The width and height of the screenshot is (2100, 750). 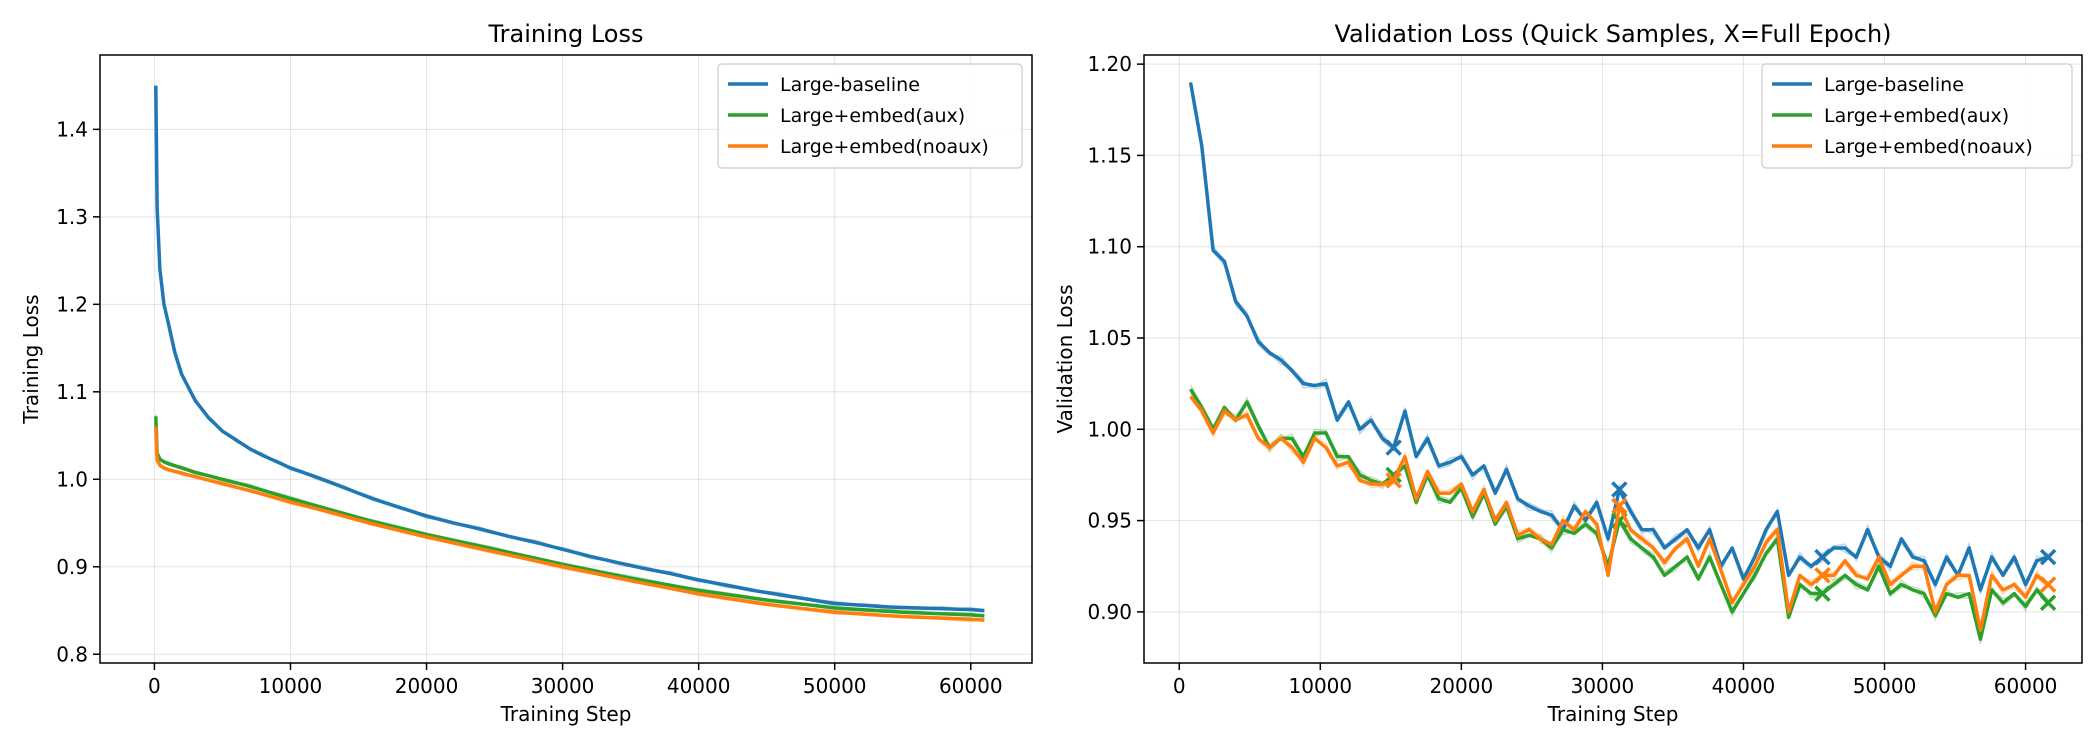 I want to click on chart-title: Training Loss, so click(x=566, y=34).